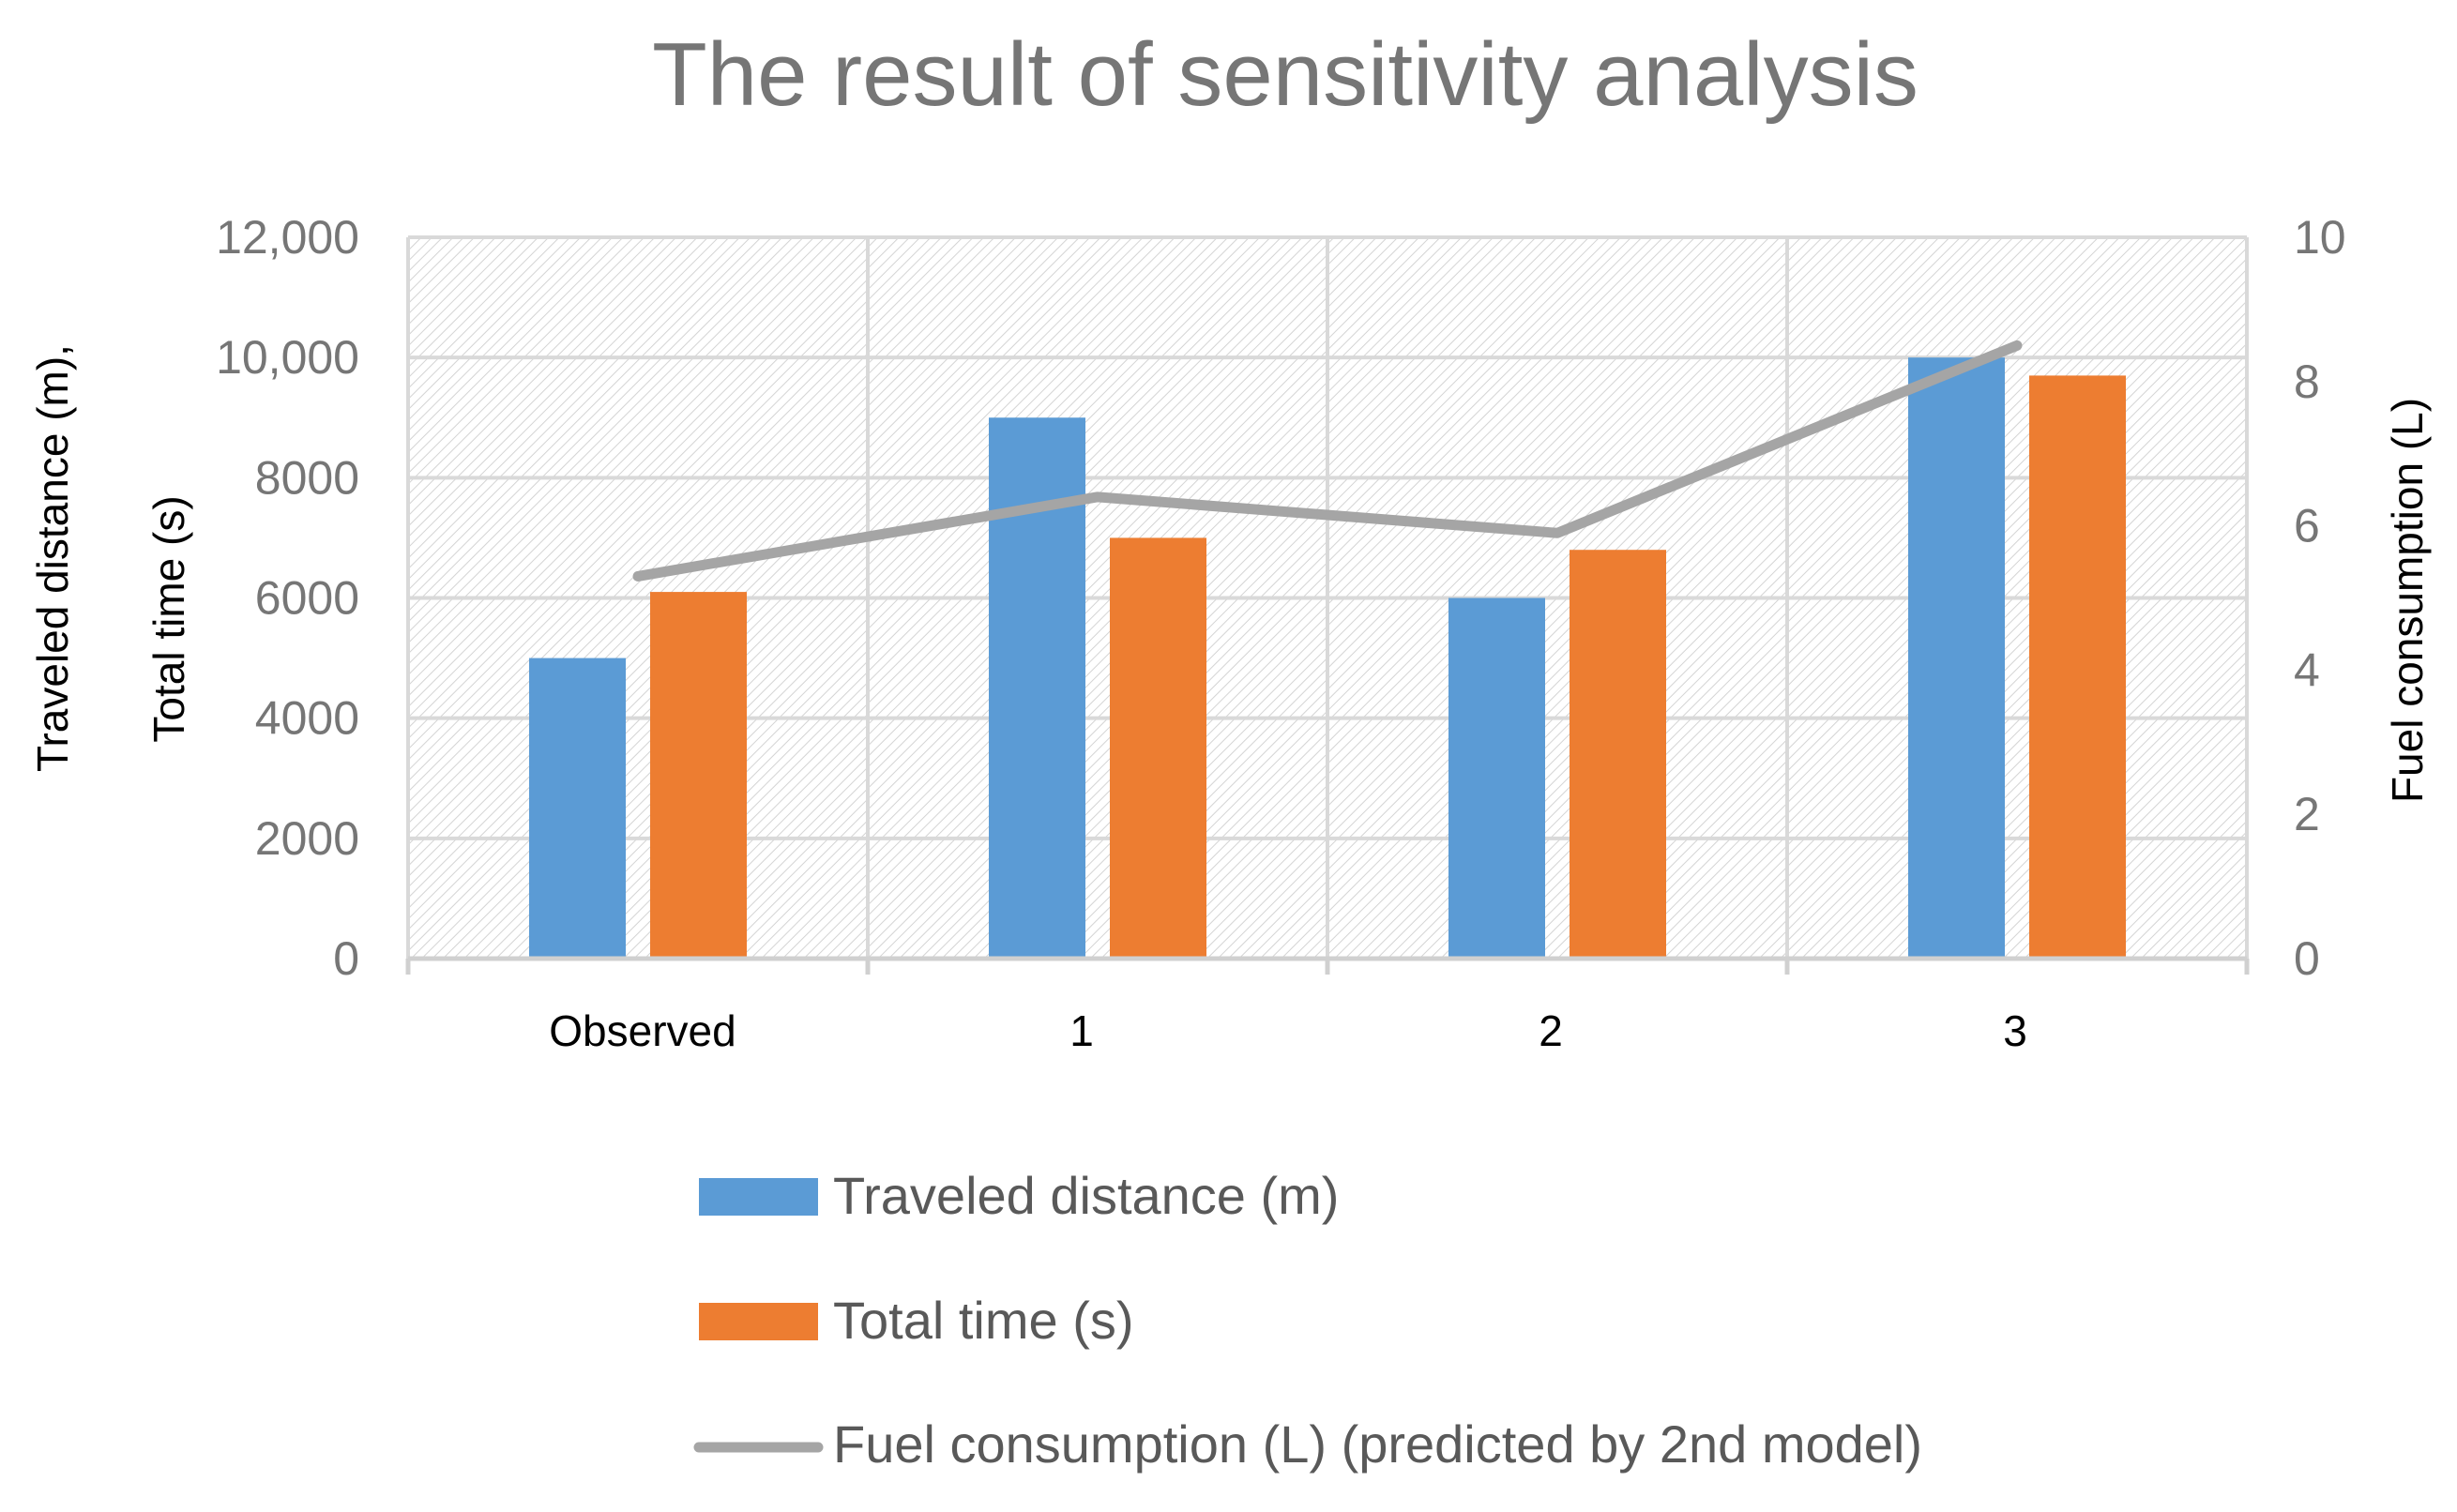 The height and width of the screenshot is (1512, 2457). Describe the element at coordinates (2307, 526) in the screenshot. I see `y-right-tick-label: 6` at that location.